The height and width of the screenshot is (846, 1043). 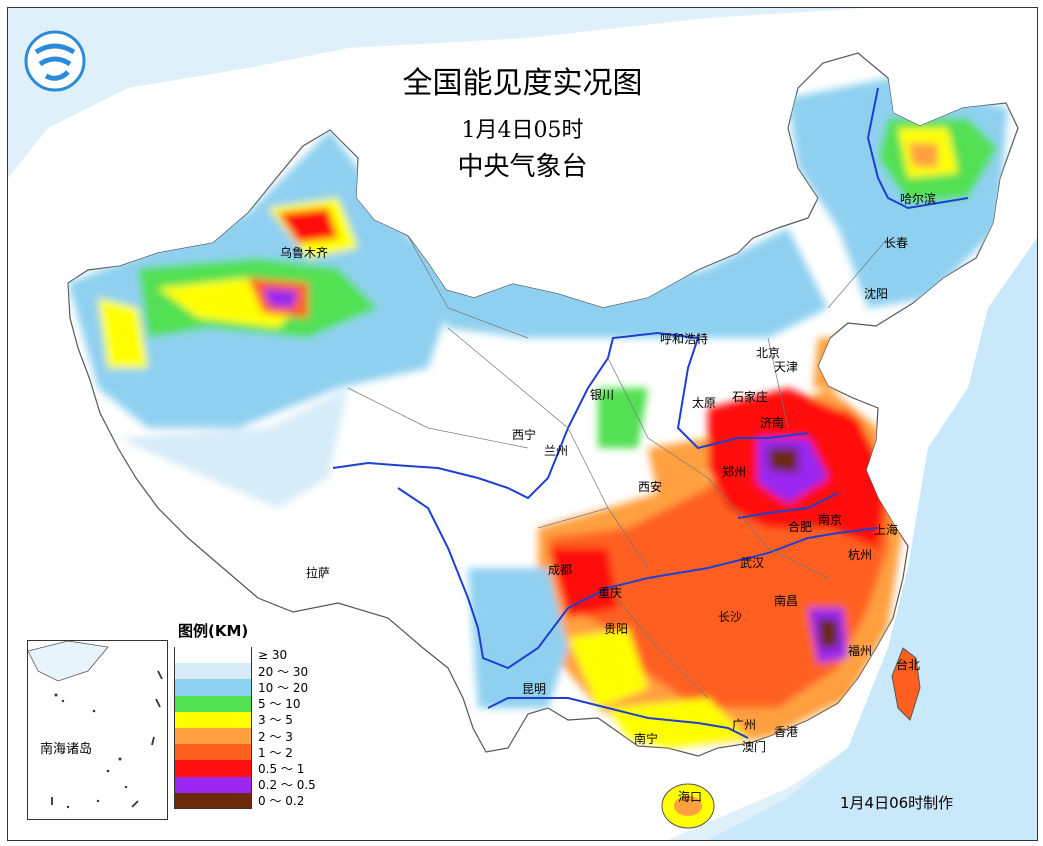 I want to click on city-label: 澳门, so click(x=754, y=747).